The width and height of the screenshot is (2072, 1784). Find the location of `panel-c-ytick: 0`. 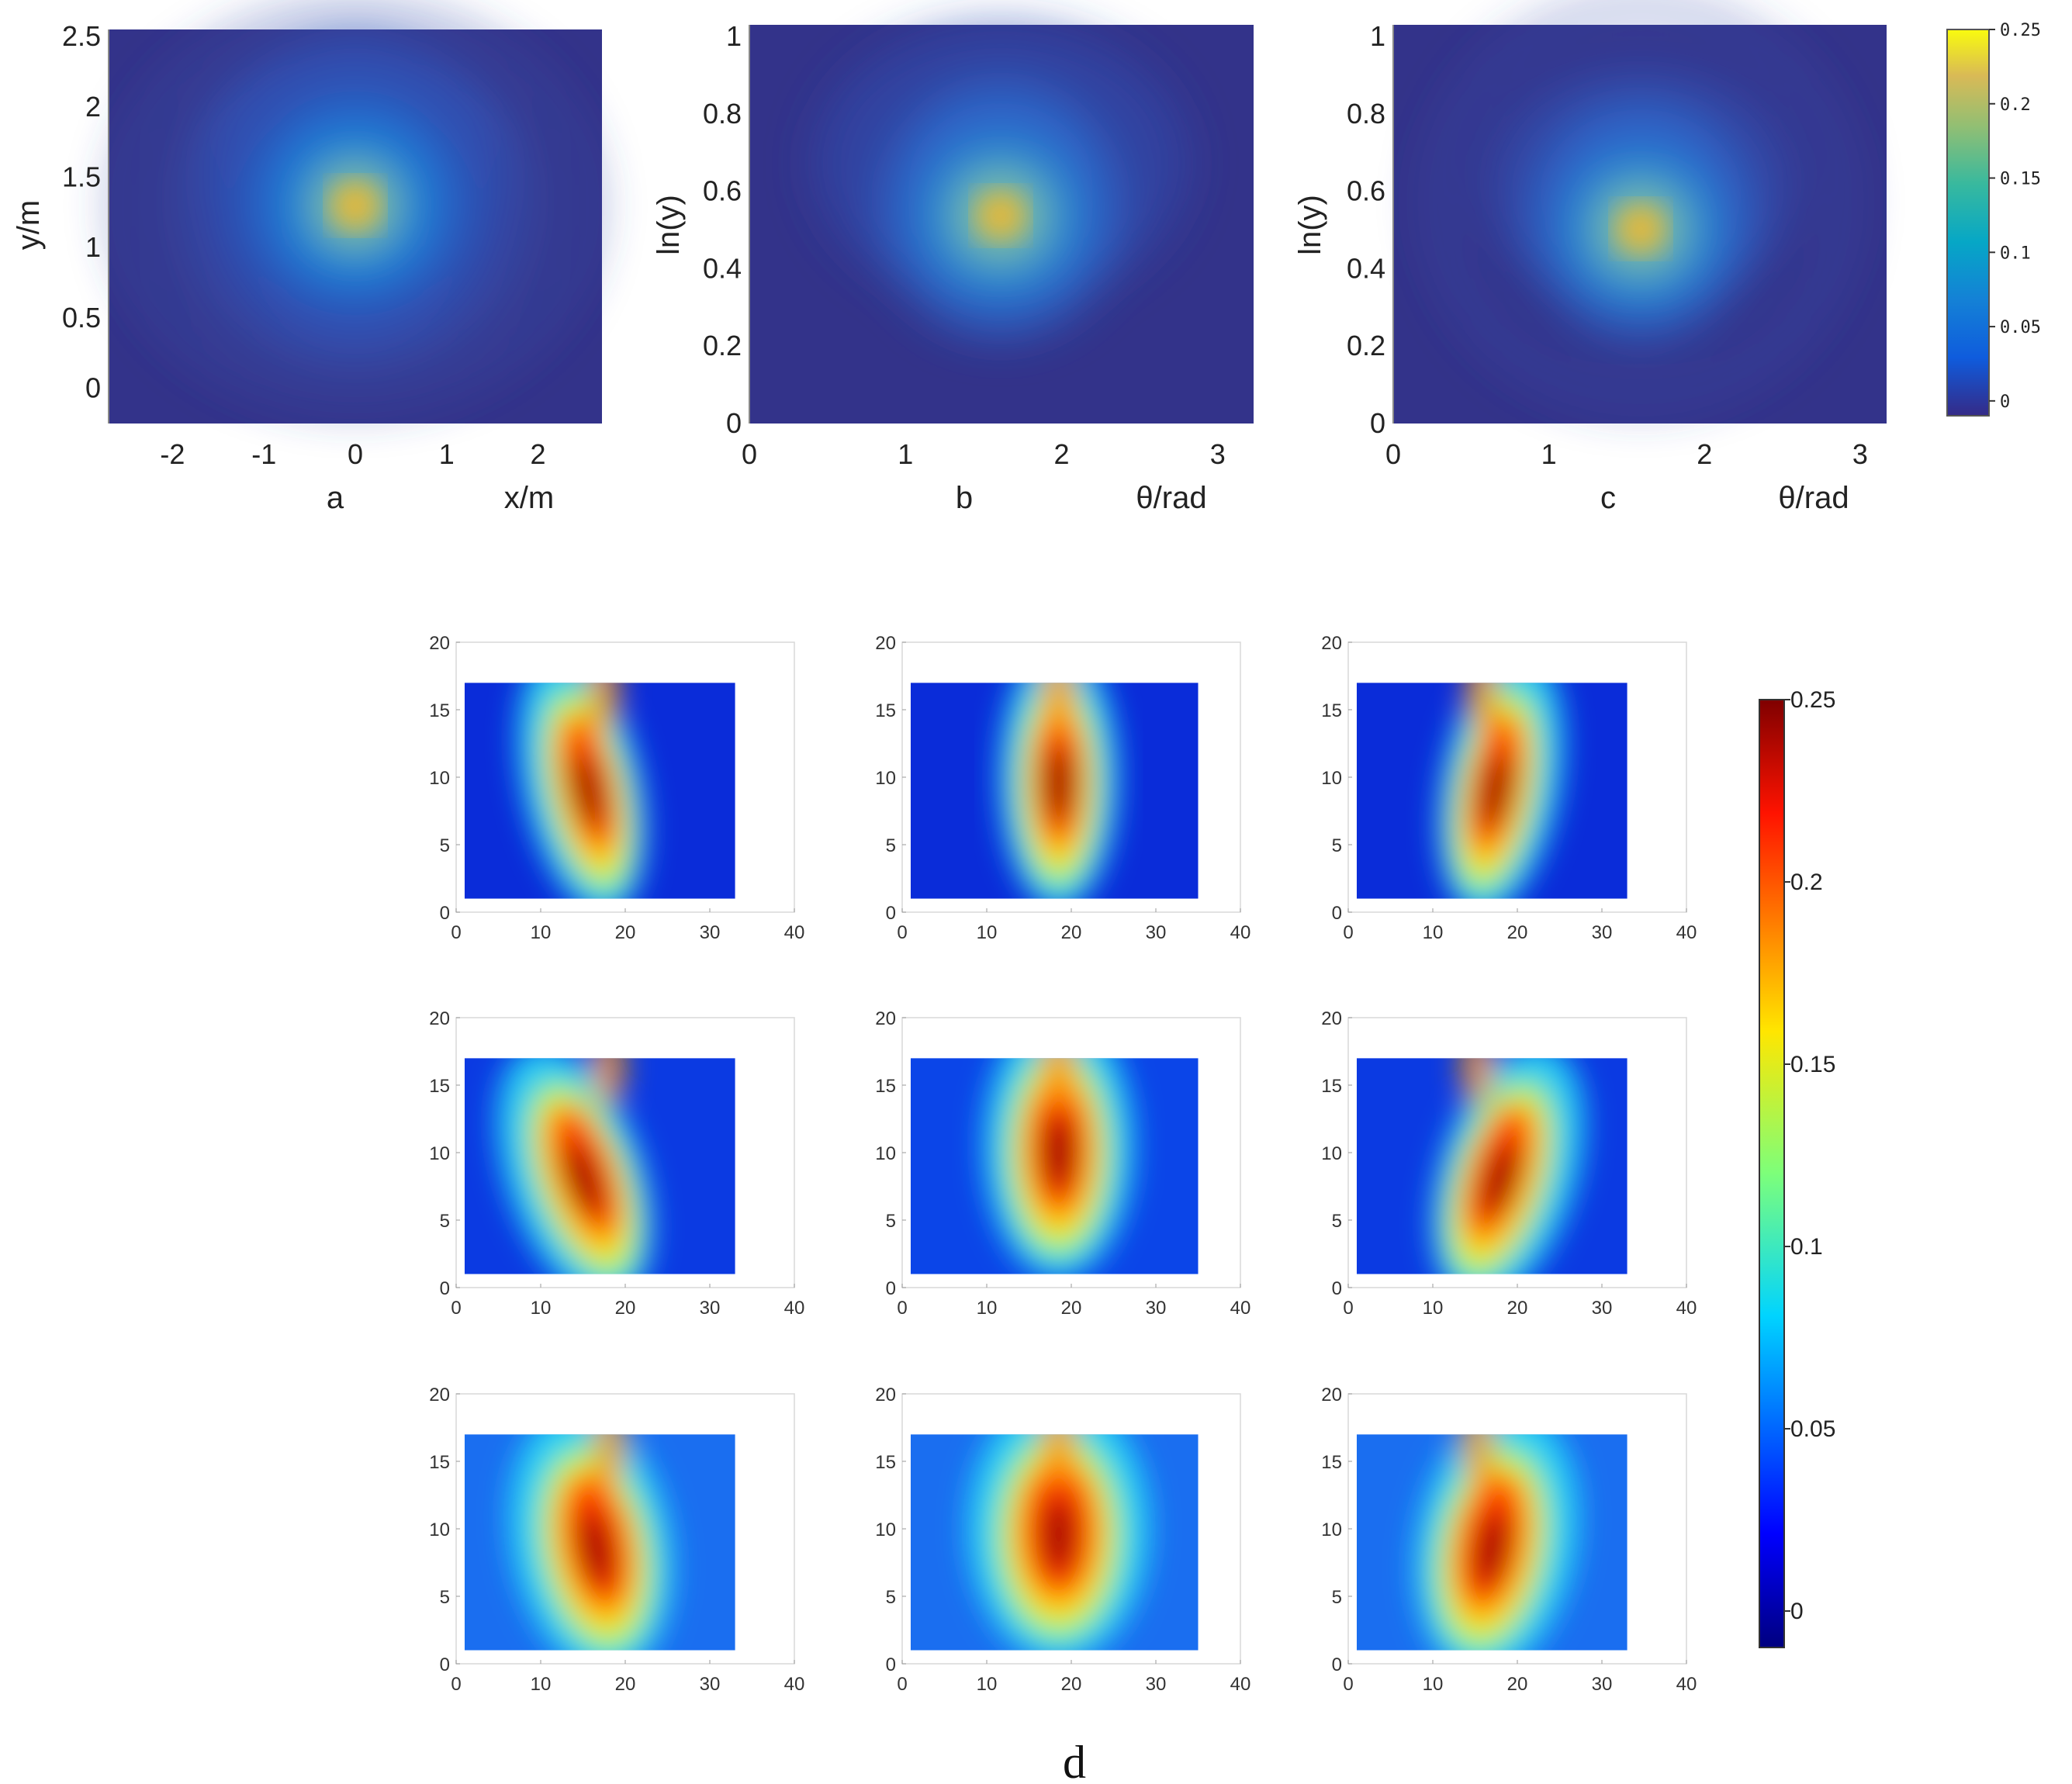

panel-c-ytick: 0 is located at coordinates (1377, 423).